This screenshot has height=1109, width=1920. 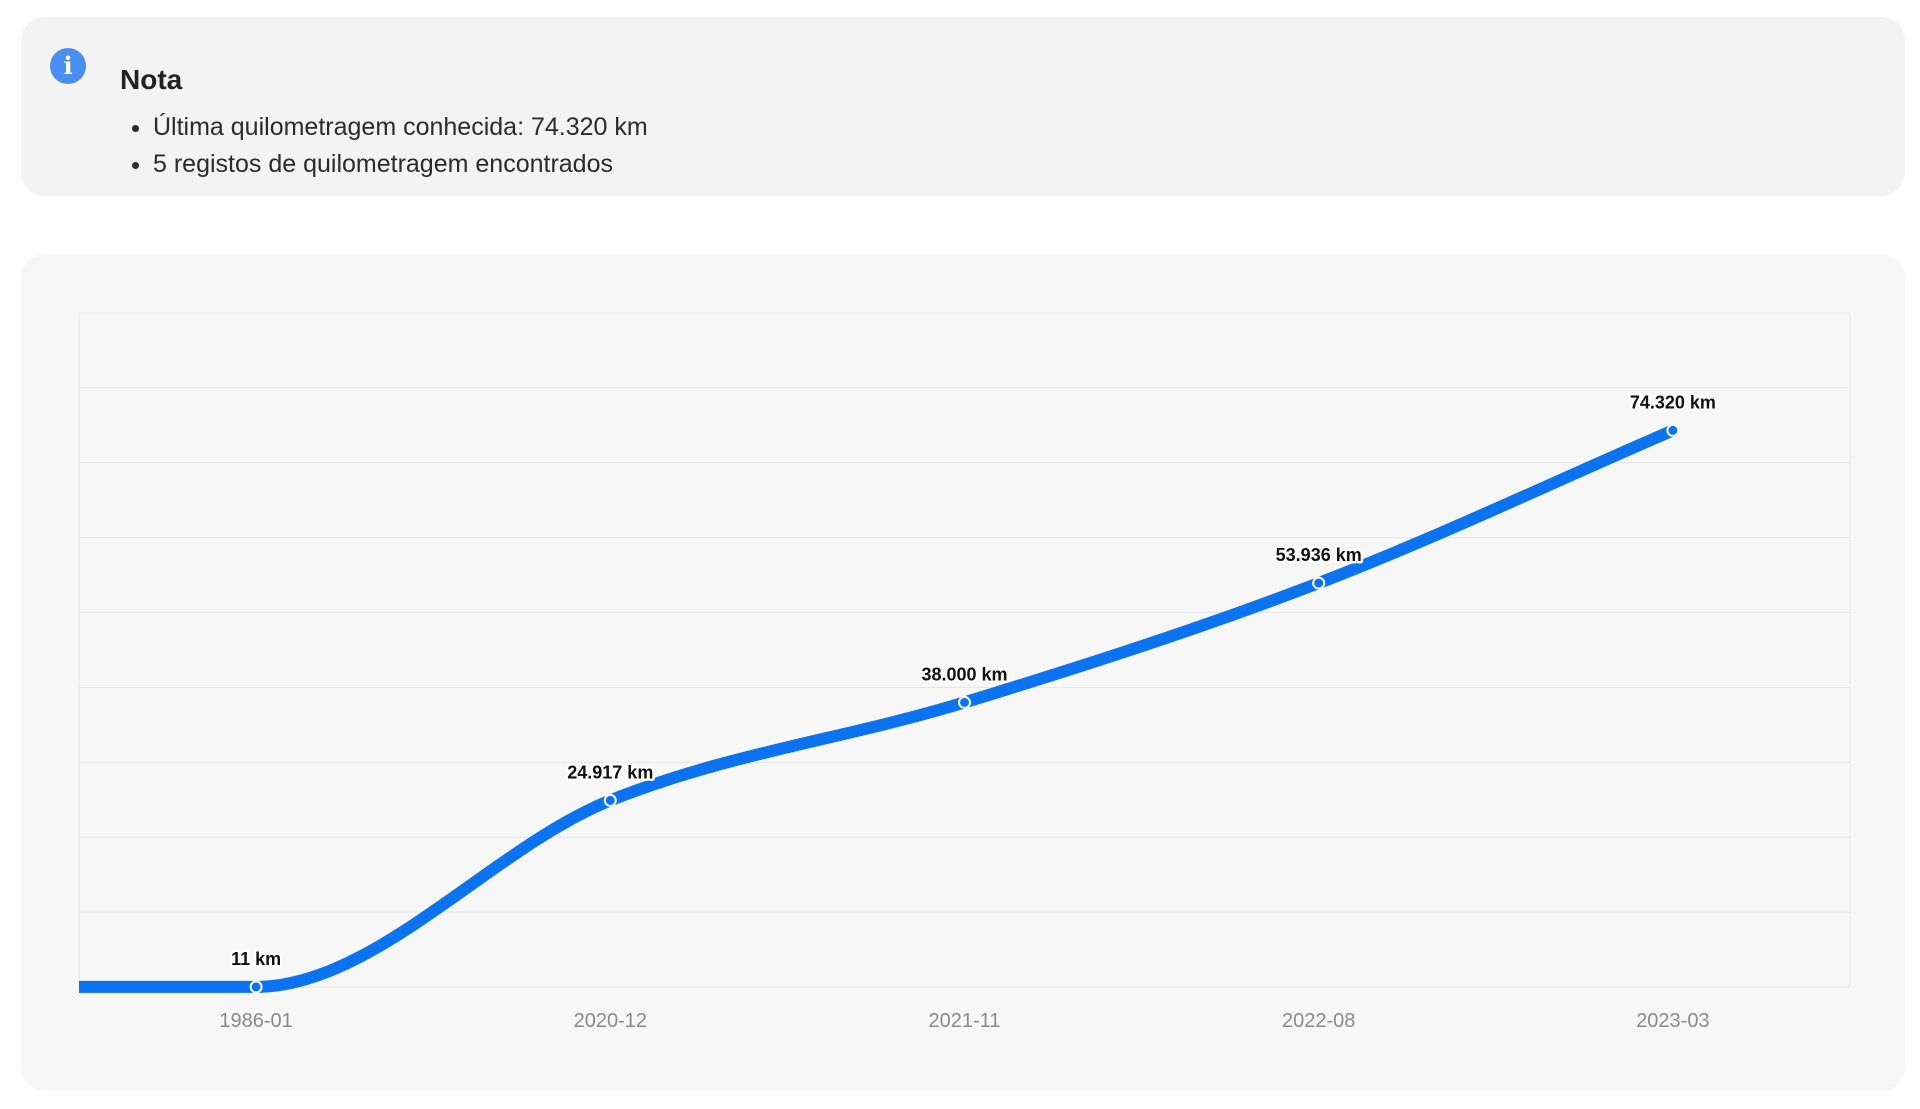 I want to click on x-tick-label: 2020-12, so click(x=610, y=1021).